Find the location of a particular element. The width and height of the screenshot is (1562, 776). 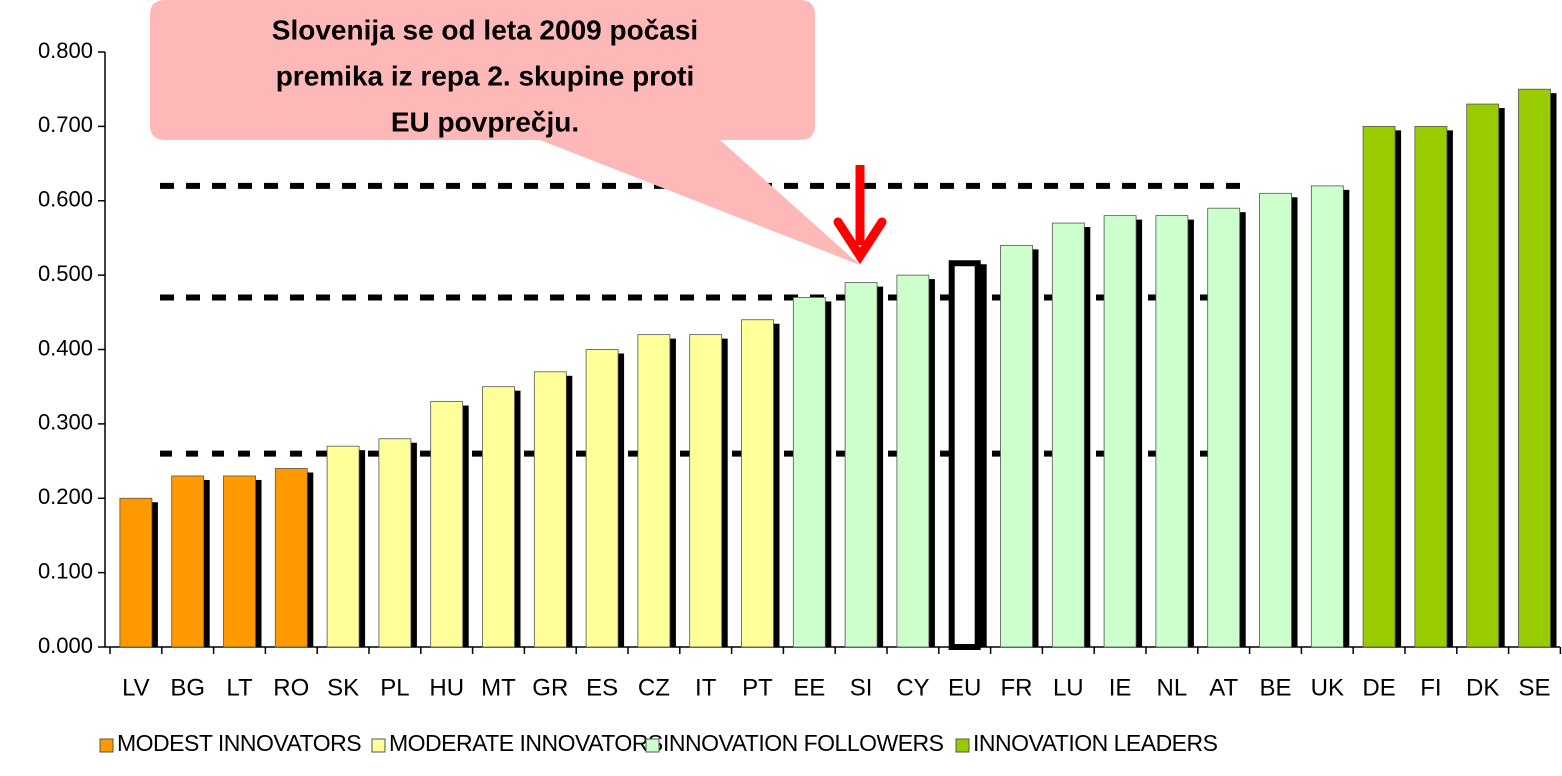

x-tick-label: IT is located at coordinates (706, 687).